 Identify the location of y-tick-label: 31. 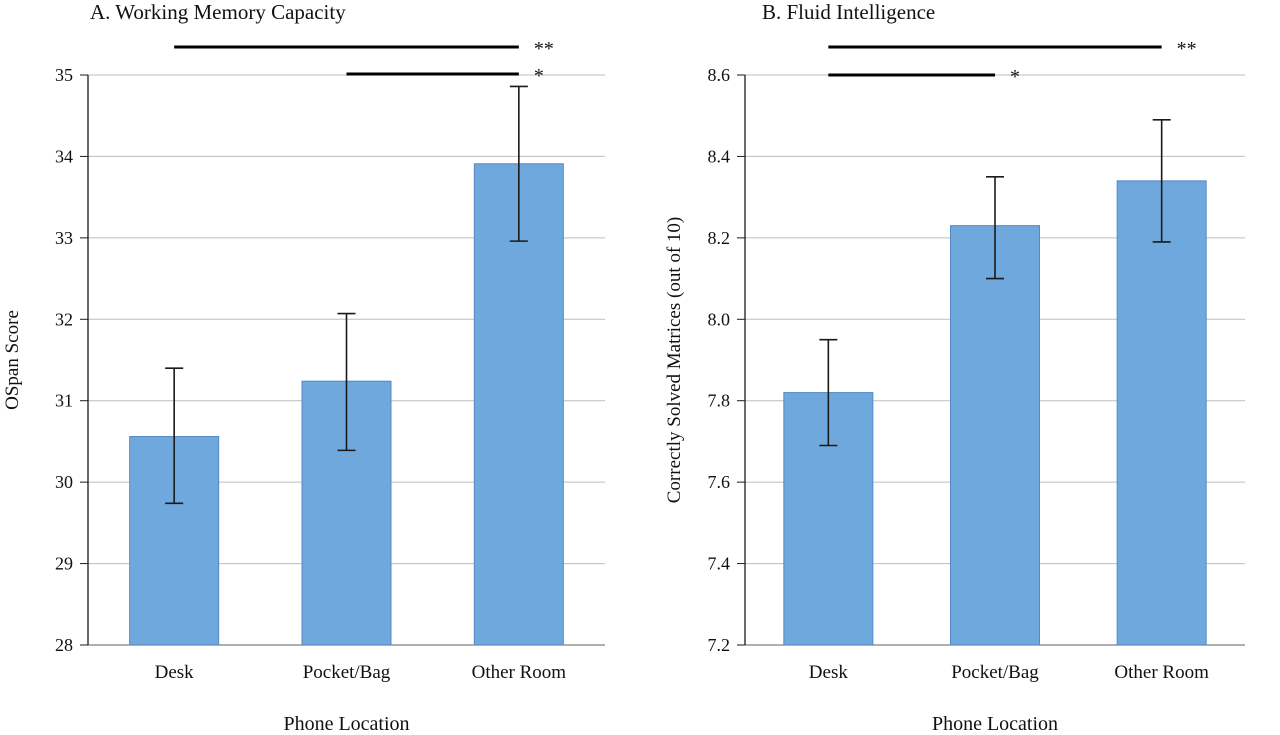
(64, 401).